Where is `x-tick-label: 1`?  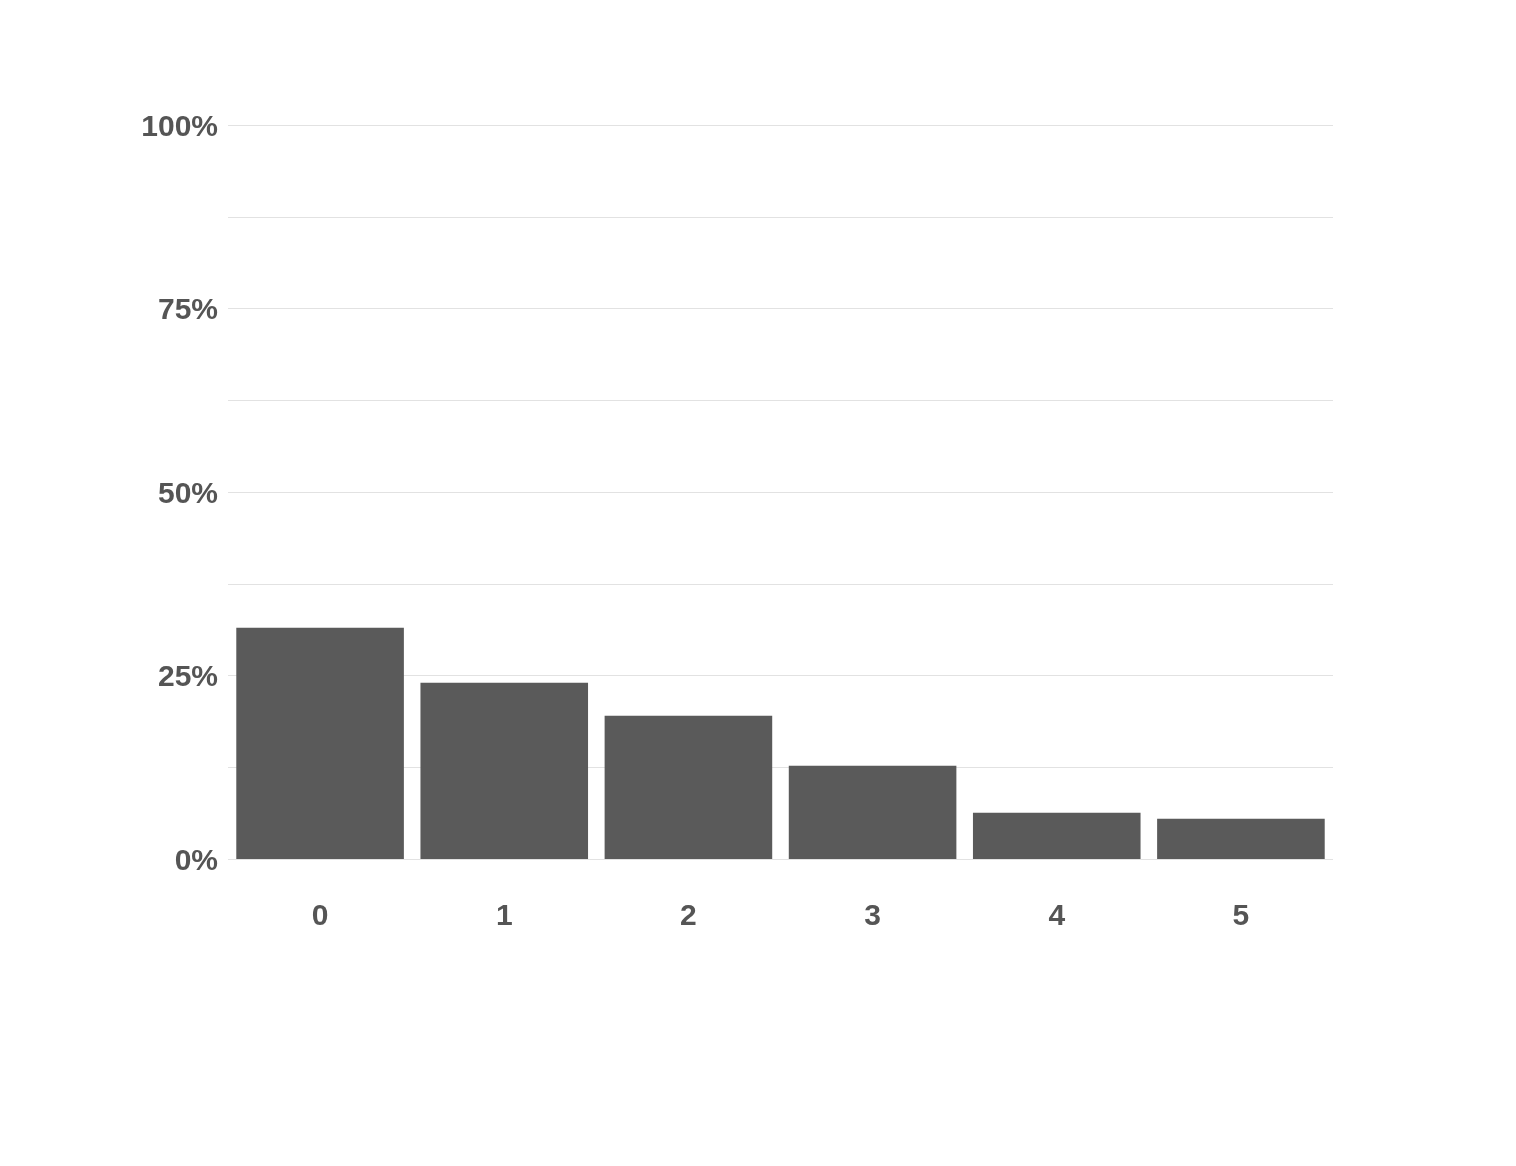
x-tick-label: 1 is located at coordinates (504, 914).